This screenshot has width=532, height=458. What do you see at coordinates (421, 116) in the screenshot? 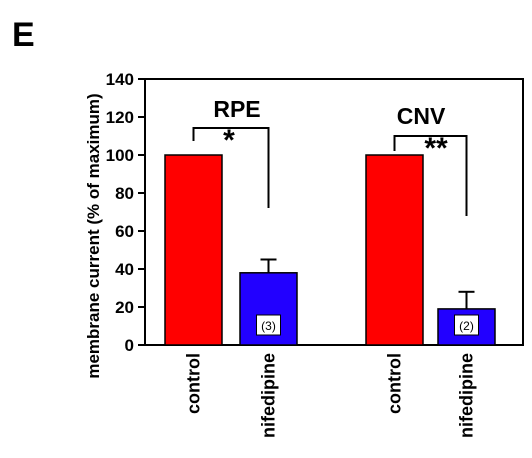
I see `group-label-cnv: CNV` at bounding box center [421, 116].